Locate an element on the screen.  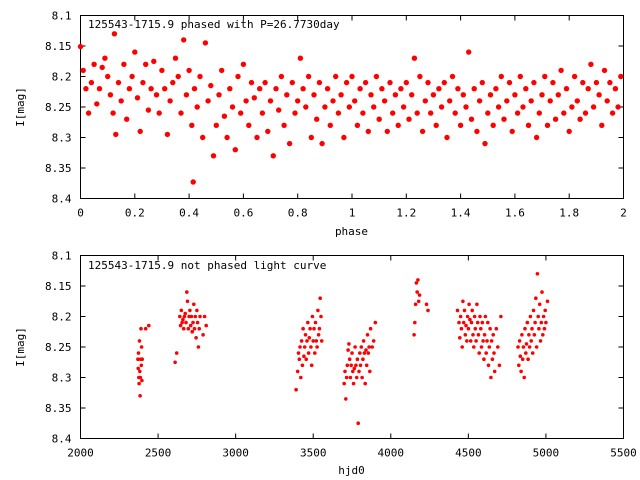
y-tick-label: 8.1 is located at coordinates (62, 256).